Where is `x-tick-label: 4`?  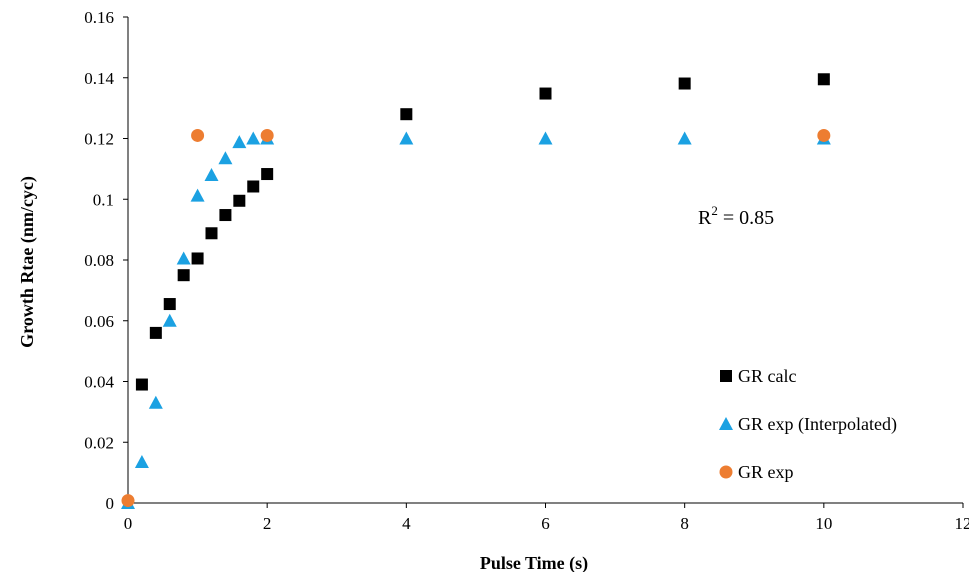 x-tick-label: 4 is located at coordinates (406, 523).